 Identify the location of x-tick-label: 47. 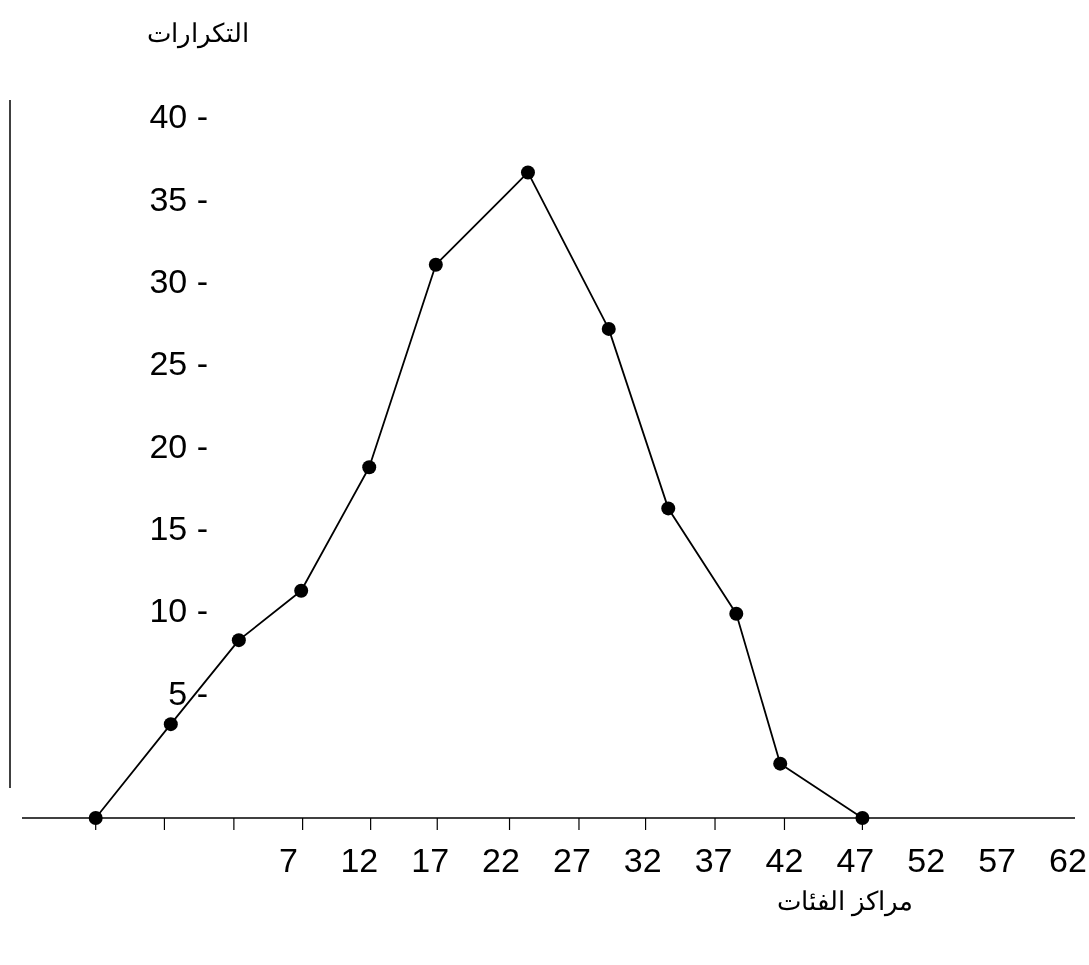
(855, 860).